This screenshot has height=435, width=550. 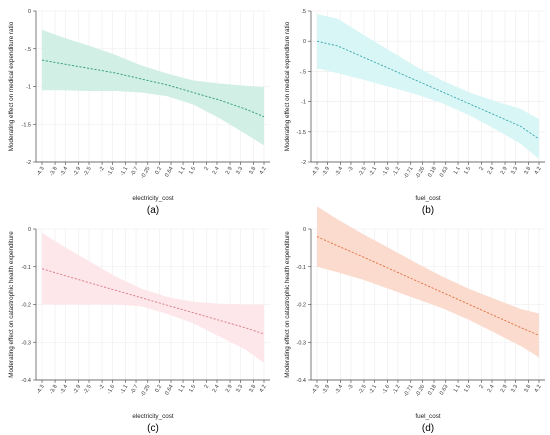 What do you see at coordinates (54, 389) in the screenshot?
I see `x-tick-label: -3.8` at bounding box center [54, 389].